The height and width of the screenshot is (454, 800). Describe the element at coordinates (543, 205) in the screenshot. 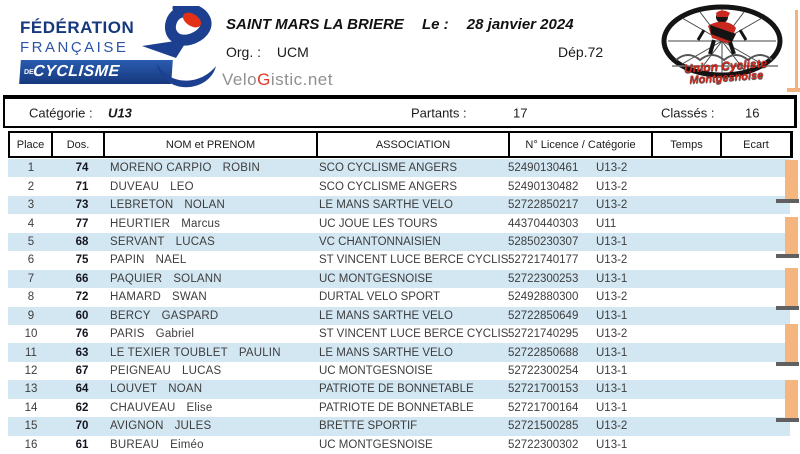

I see `licence-number: 52722850217` at that location.